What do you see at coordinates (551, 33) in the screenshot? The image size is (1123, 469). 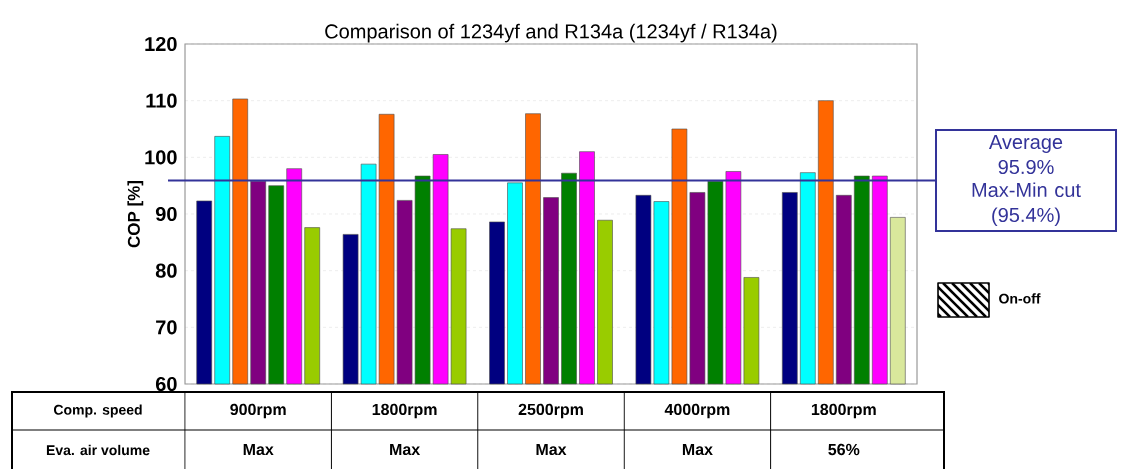 I see `chart-title: Comparison of 1234yf and R134a (1234yf / R134a)` at bounding box center [551, 33].